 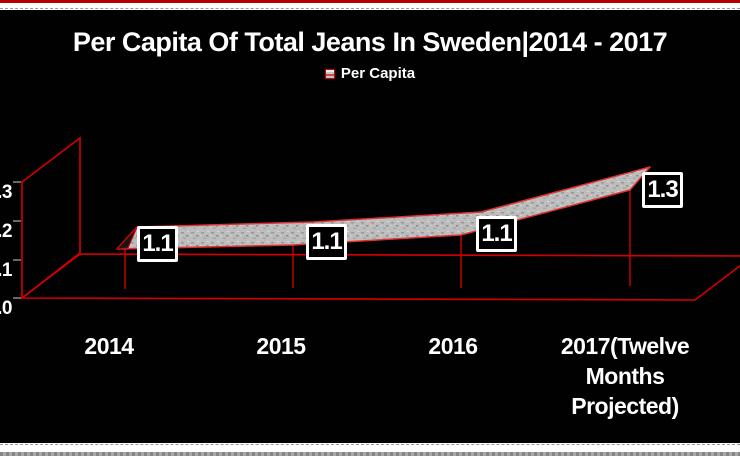 I want to click on series-ribbon-endcap, so click(x=126, y=238).